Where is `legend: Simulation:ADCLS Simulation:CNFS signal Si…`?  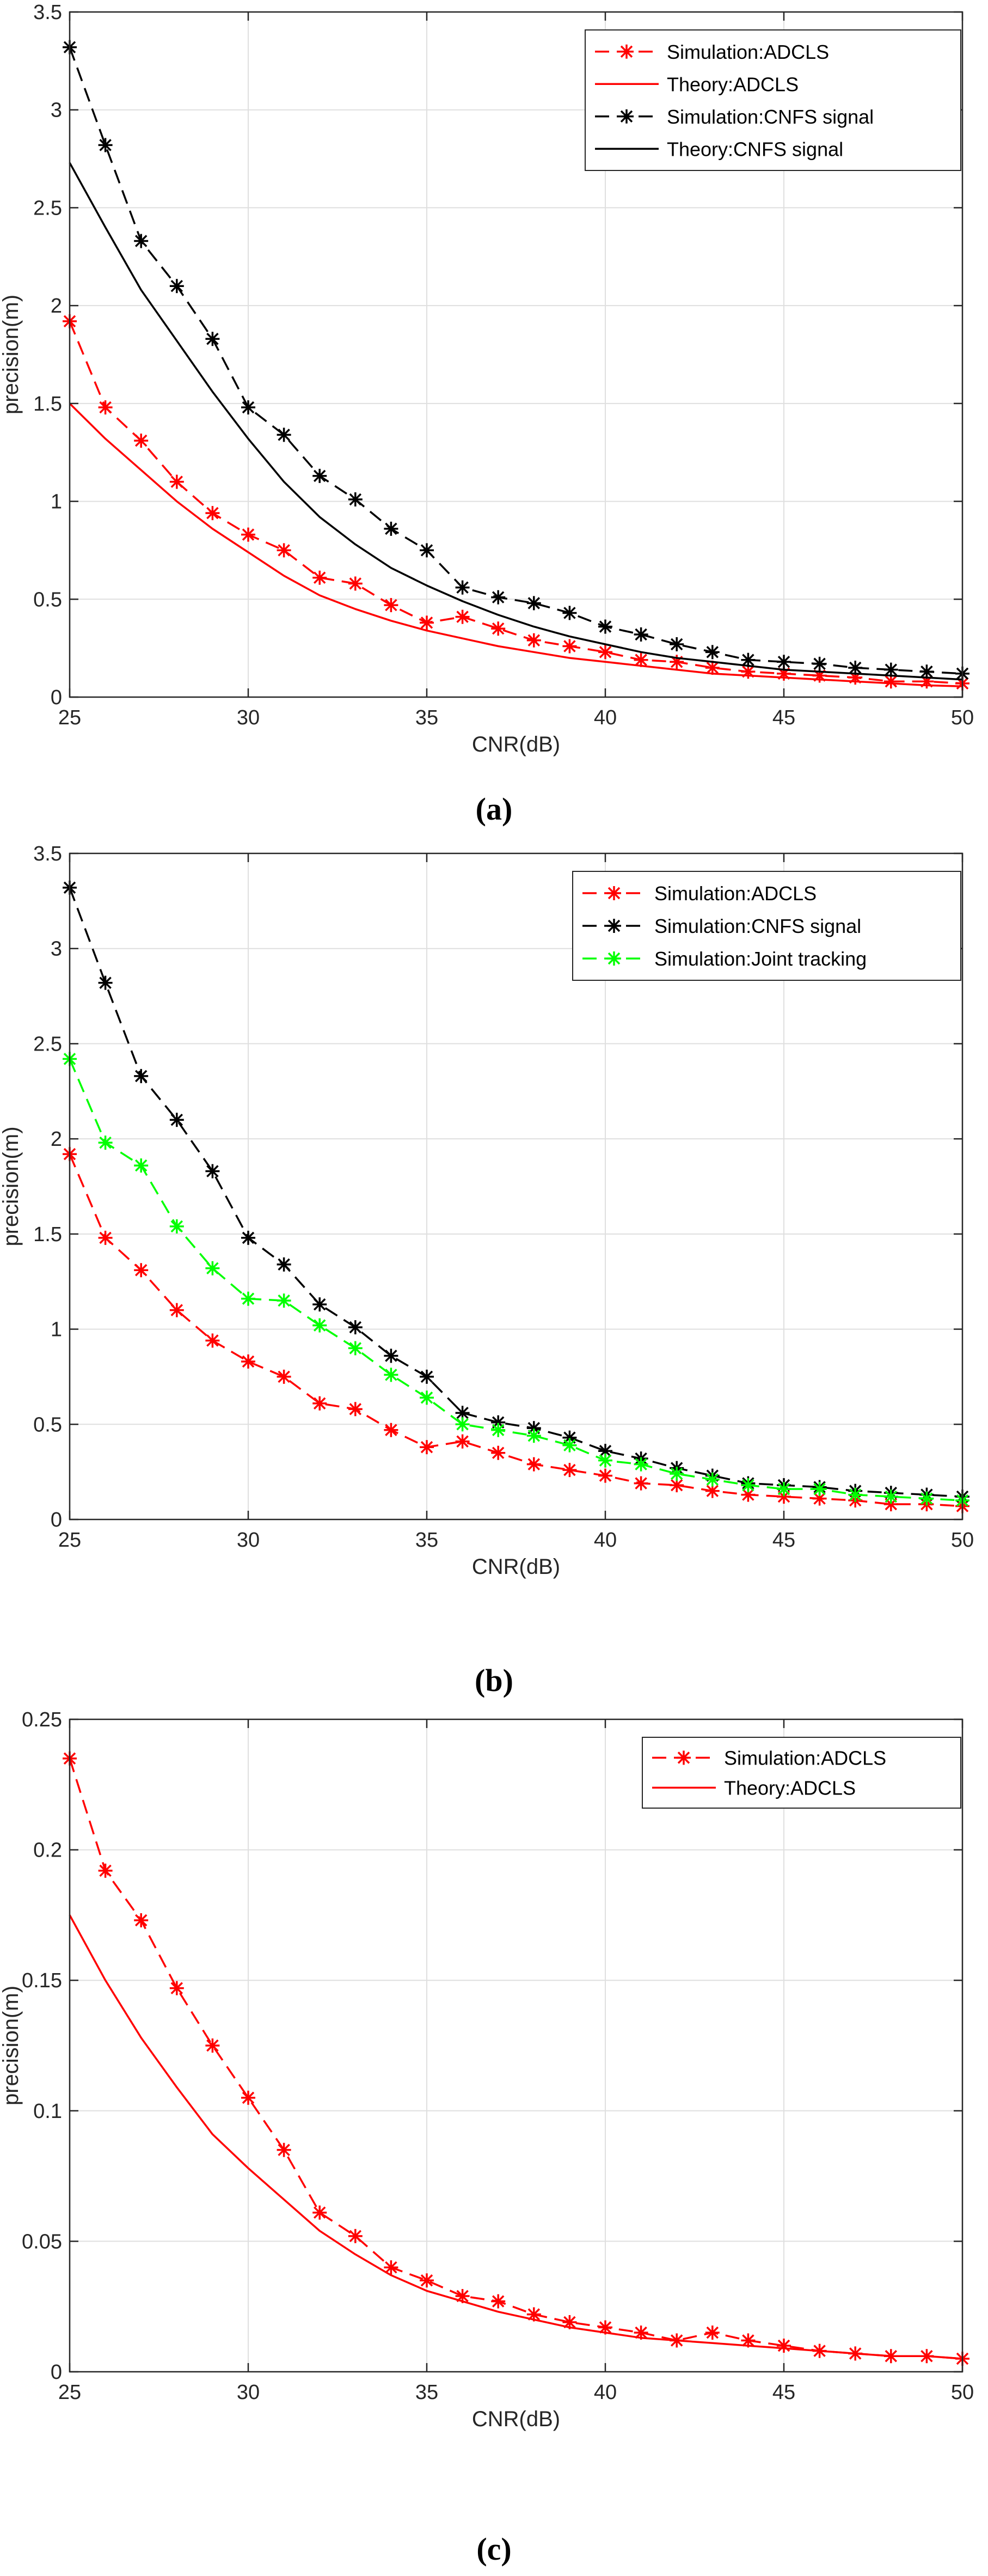
legend: Simulation:ADCLS Simulation:CNFS signal Si… is located at coordinates (766, 926).